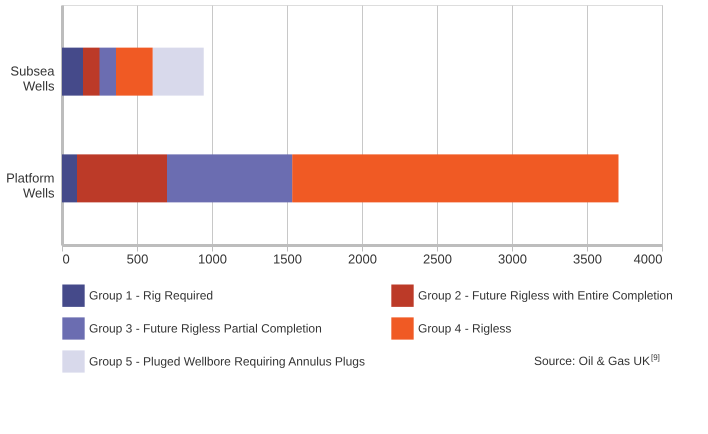  I want to click on x-tick-label: 2000, so click(362, 259).